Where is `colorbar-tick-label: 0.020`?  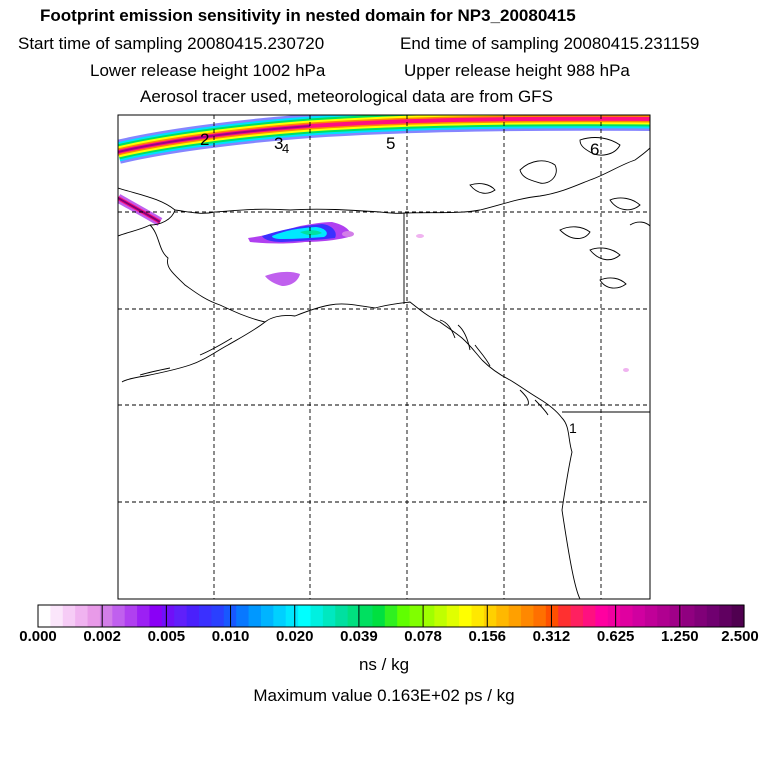
colorbar-tick-label: 0.020 is located at coordinates (294, 636).